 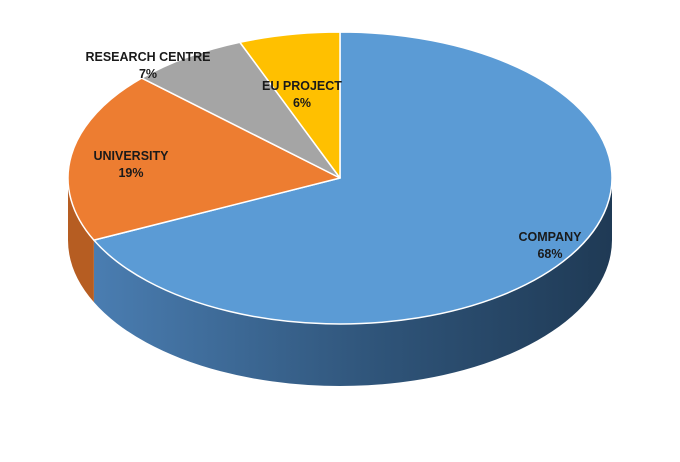 What do you see at coordinates (302, 103) in the screenshot?
I see `slice-label-eu-project-value: 6%` at bounding box center [302, 103].